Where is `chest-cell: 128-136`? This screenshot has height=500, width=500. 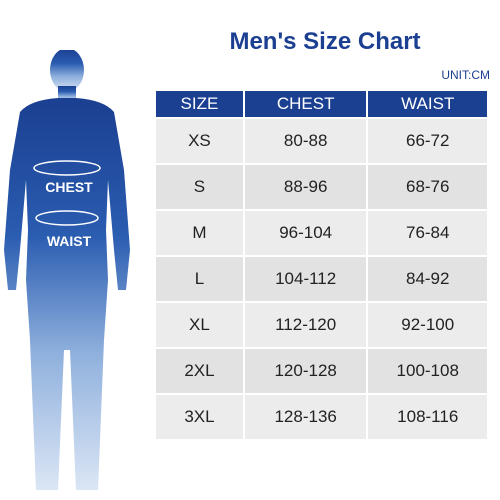 chest-cell: 128-136 is located at coordinates (305, 416).